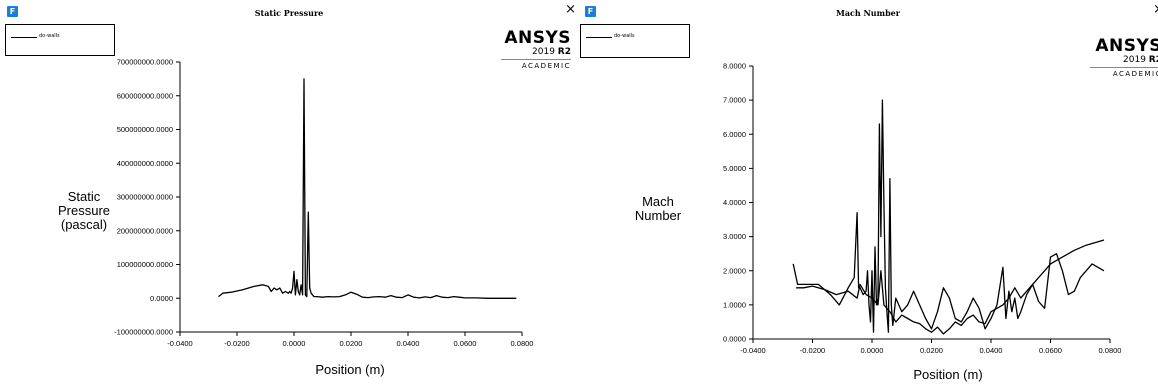 Image resolution: width=1158 pixels, height=390 pixels. I want to click on y-axis-title: Static Pressure (pascal), so click(84, 210).